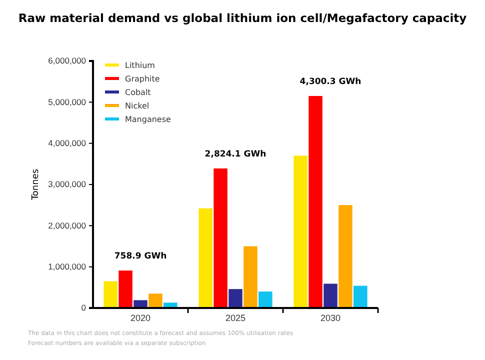 Image resolution: width=485 pixels, height=360 pixels. Describe the element at coordinates (67, 61) in the screenshot. I see `y-tick-label: 6,000,000` at that location.